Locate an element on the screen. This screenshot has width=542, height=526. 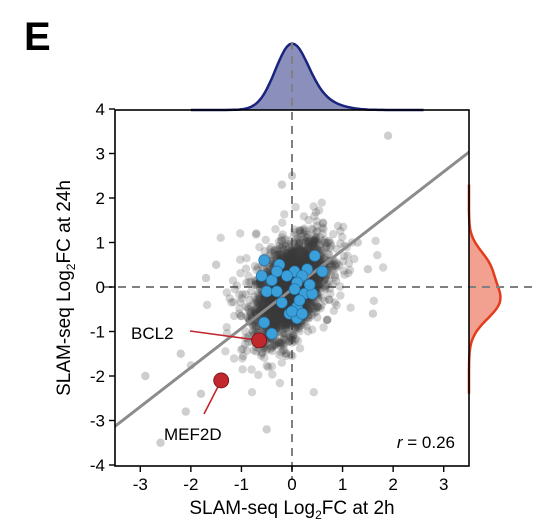
outlier-point is located at coordinates (160, 442).